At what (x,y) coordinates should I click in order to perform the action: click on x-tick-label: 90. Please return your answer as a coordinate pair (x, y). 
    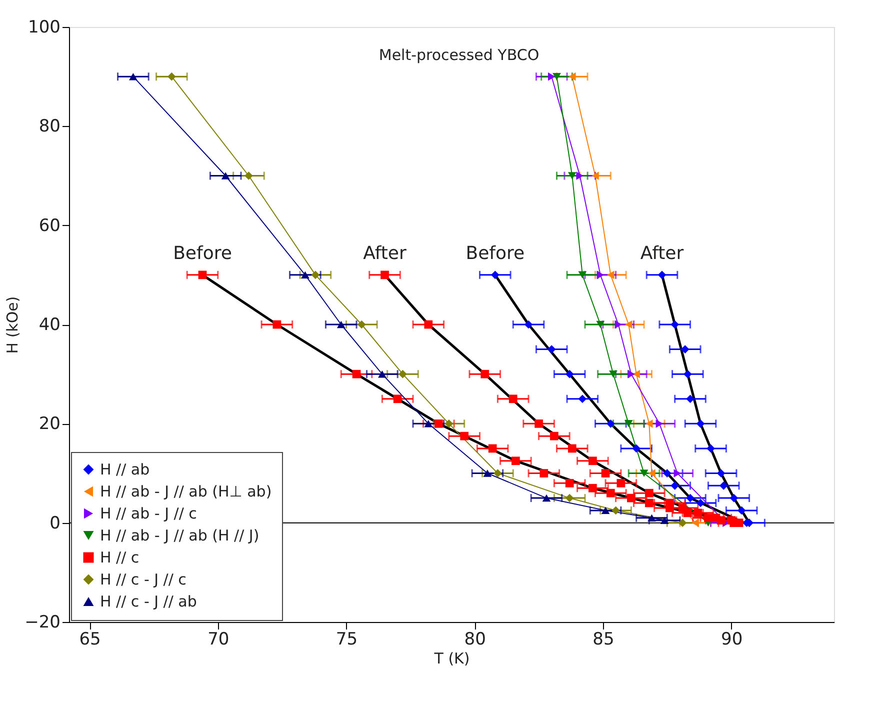
    Looking at the image, I should click on (731, 640).